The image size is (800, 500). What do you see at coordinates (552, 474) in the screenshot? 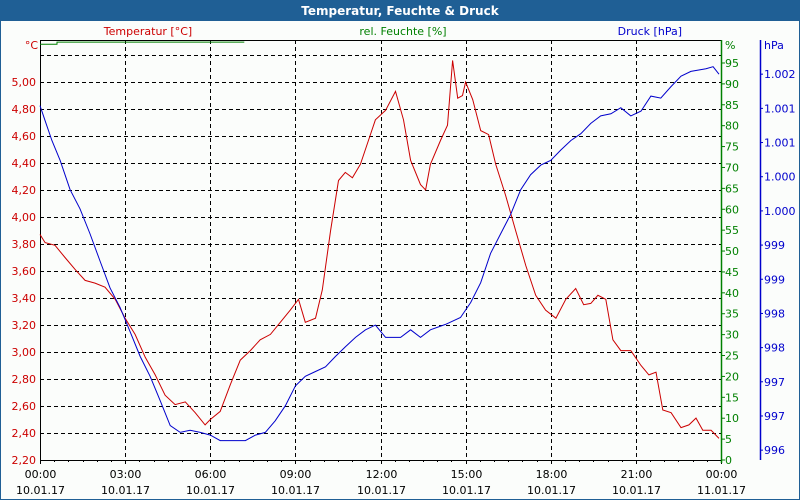
I see `x-tick-time: 18:00` at bounding box center [552, 474].